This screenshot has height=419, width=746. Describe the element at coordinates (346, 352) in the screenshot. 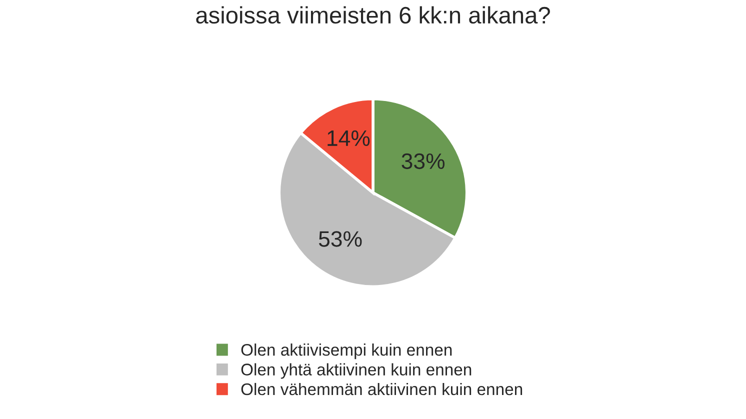

I see `legend-label: Olen aktiivisempi kuin ennen` at that location.